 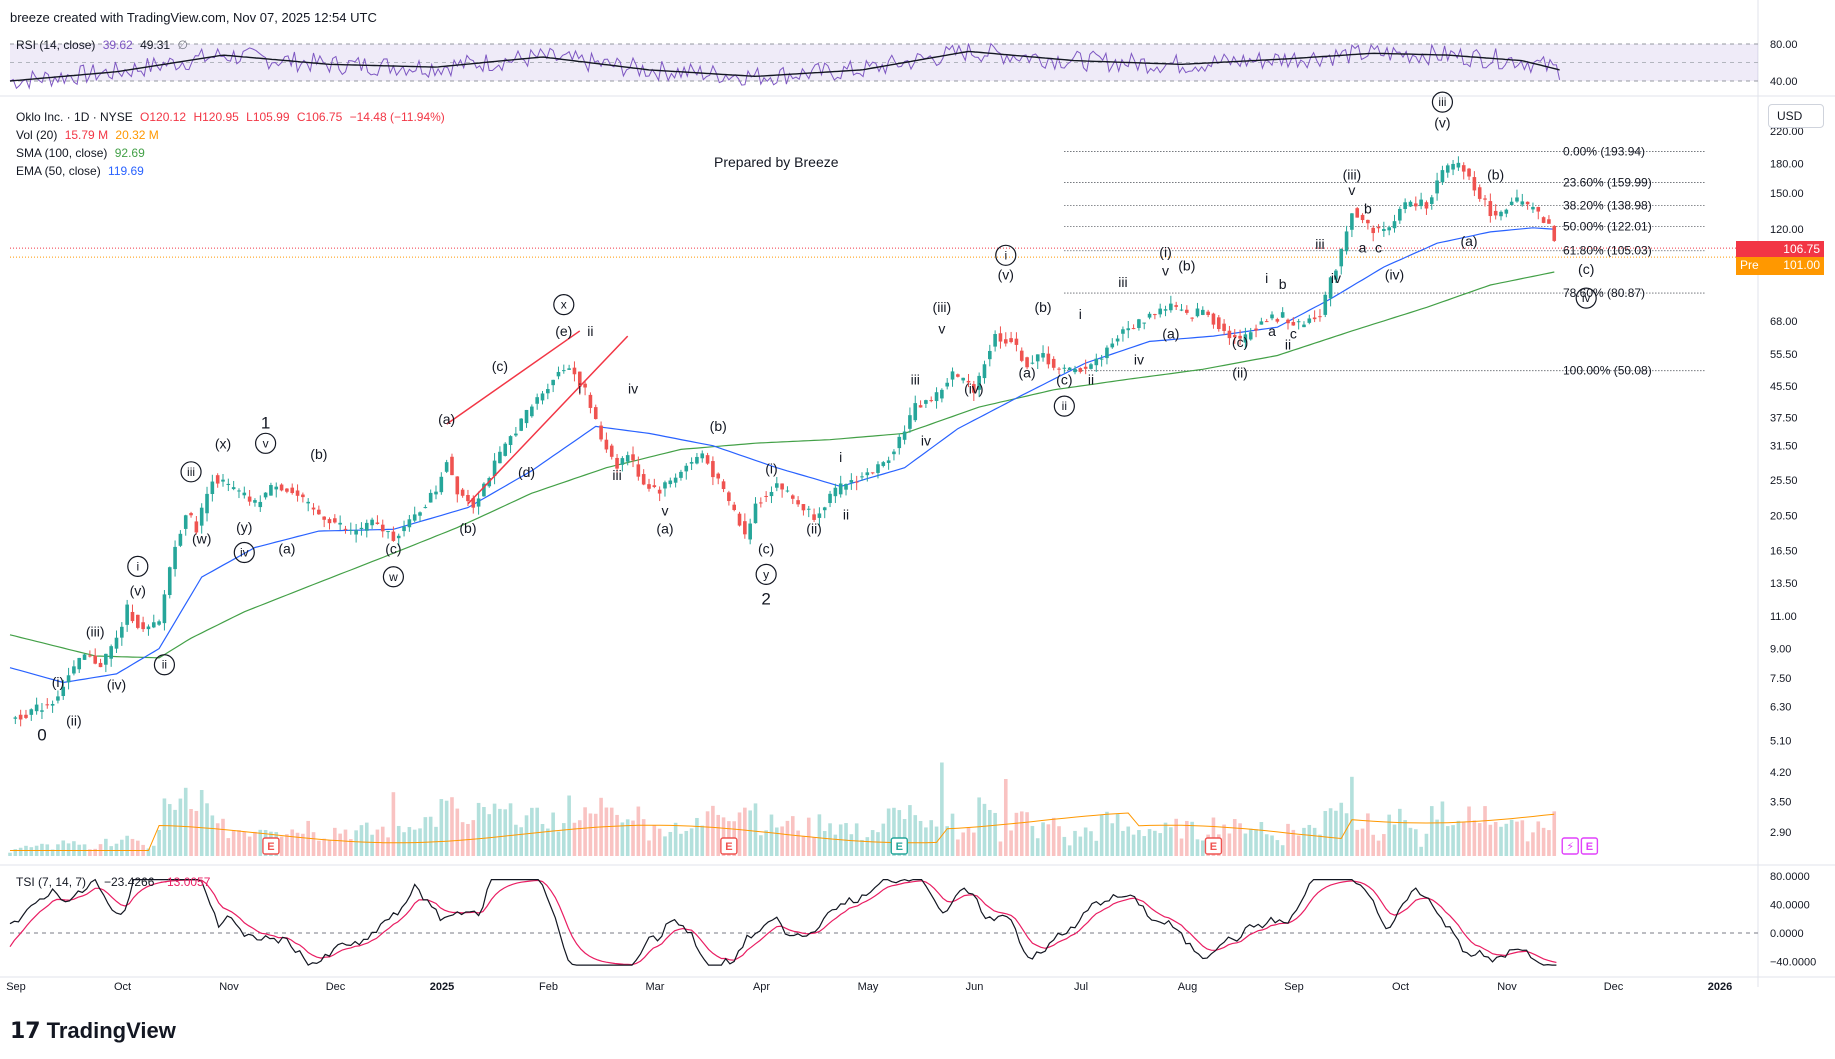 What do you see at coordinates (1607, 226) in the screenshot?
I see `fib-level-label: 50.00% (122.01)` at bounding box center [1607, 226].